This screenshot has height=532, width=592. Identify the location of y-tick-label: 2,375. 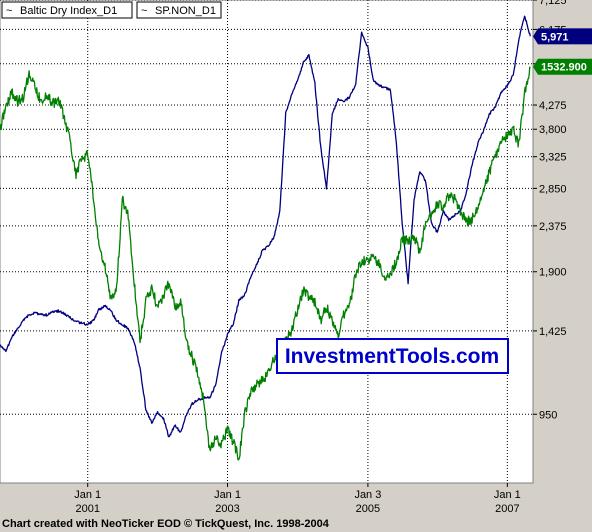
(553, 227).